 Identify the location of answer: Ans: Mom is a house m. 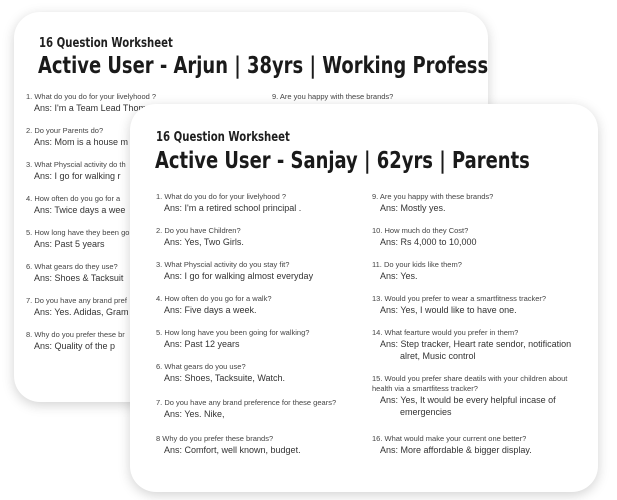
(81, 142).